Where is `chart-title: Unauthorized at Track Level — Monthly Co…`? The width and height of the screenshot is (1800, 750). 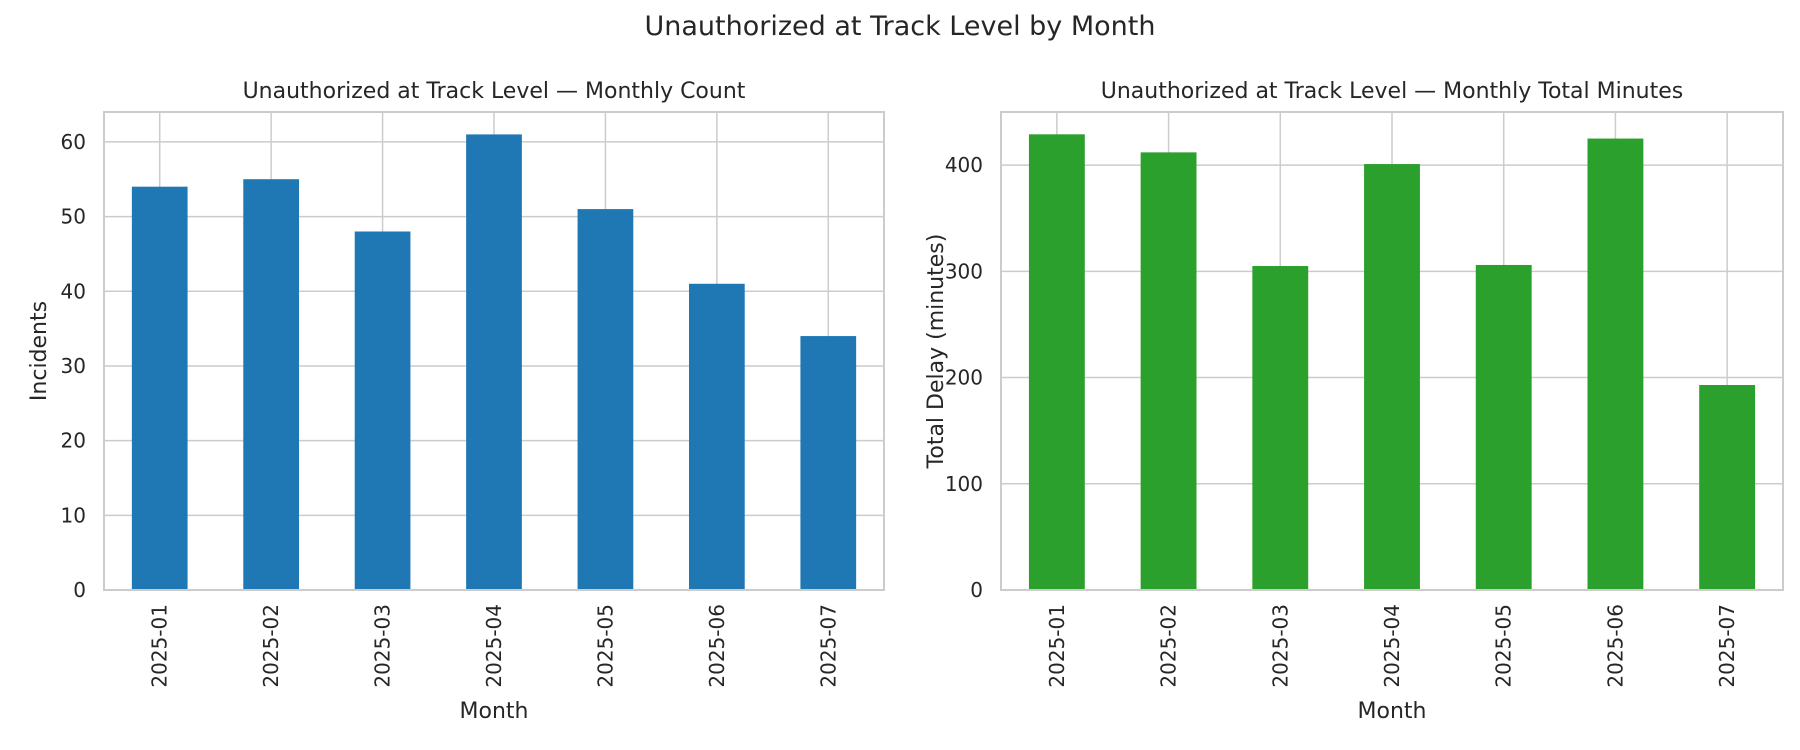
chart-title: Unauthorized at Track Level — Monthly Co… is located at coordinates (494, 91).